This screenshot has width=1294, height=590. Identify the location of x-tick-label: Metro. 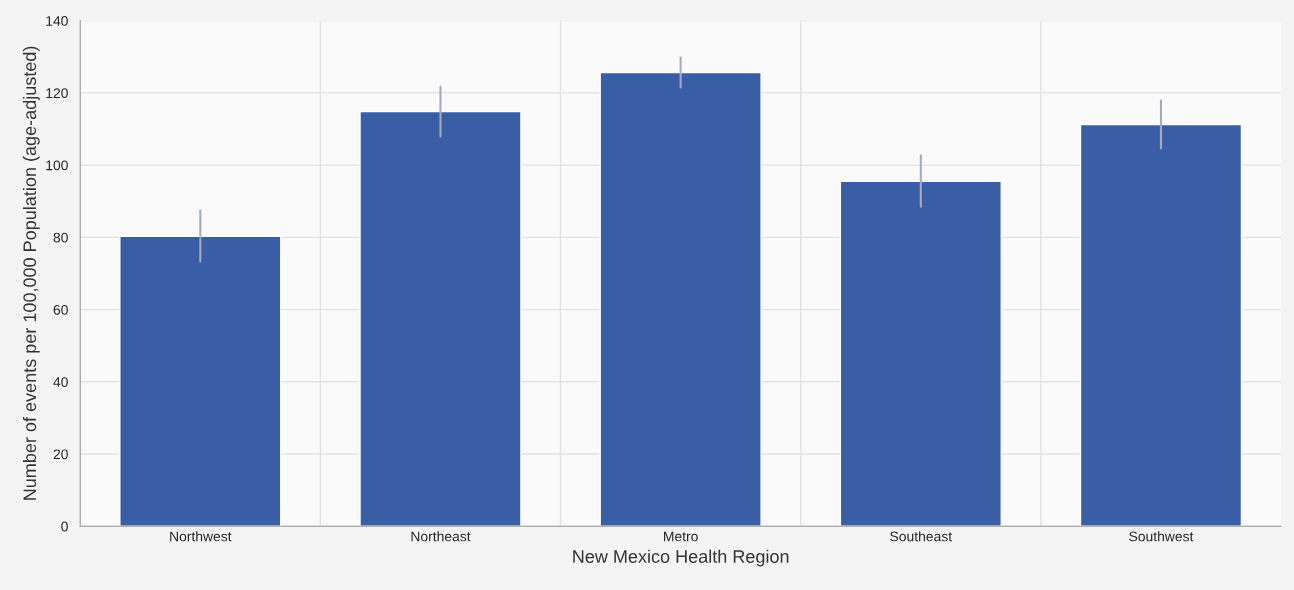
(681, 536).